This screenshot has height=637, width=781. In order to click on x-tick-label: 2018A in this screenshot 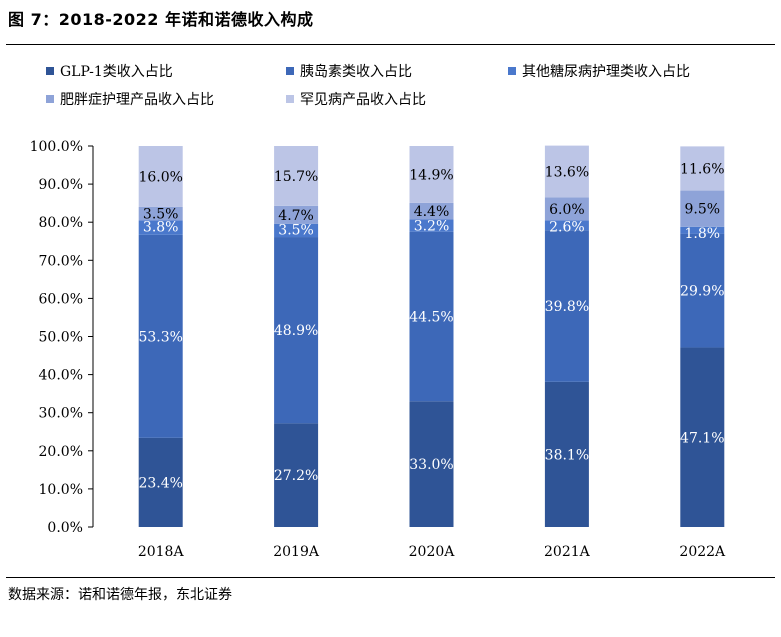, I will do `click(161, 552)`.